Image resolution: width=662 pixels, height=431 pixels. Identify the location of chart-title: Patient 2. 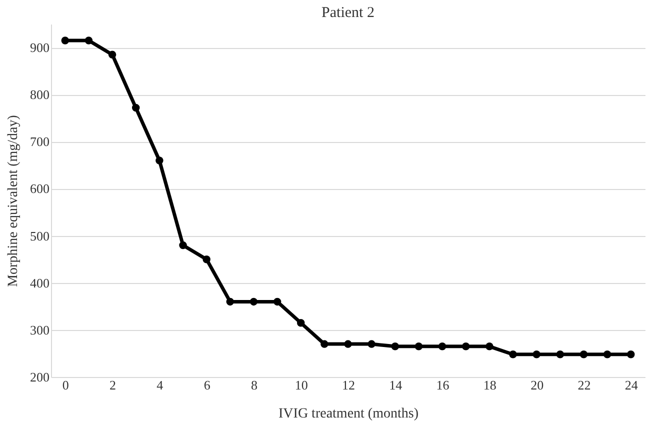
(348, 13).